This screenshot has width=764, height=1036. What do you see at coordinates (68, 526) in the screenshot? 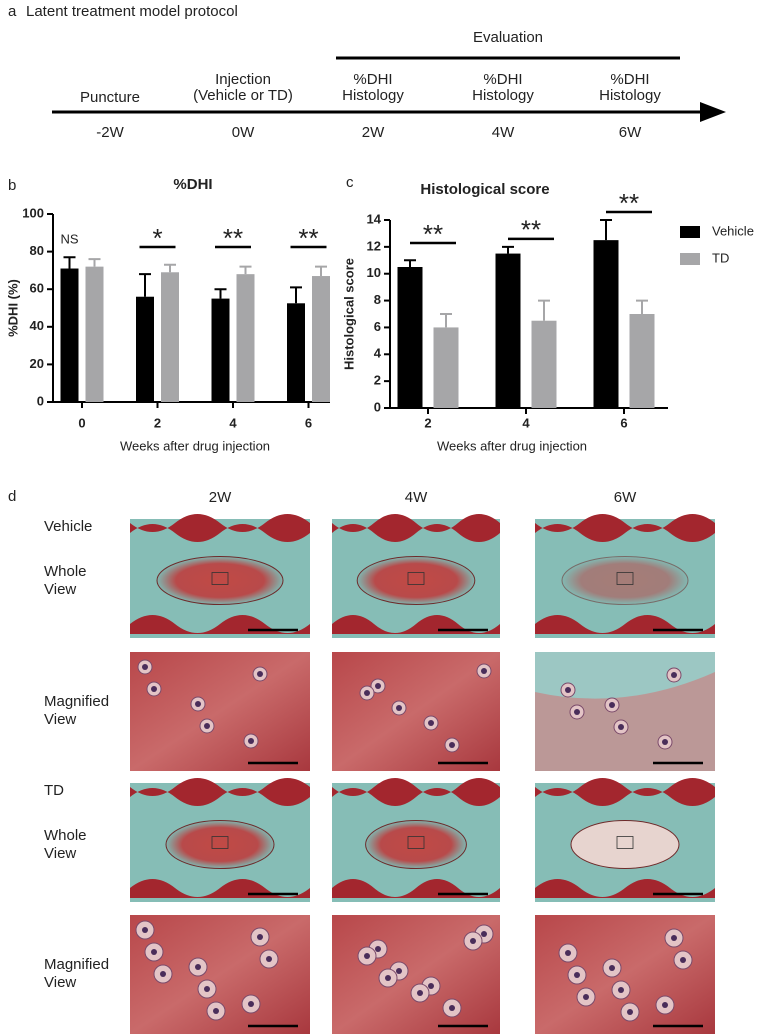
I see `group-label: Vehicle` at bounding box center [68, 526].